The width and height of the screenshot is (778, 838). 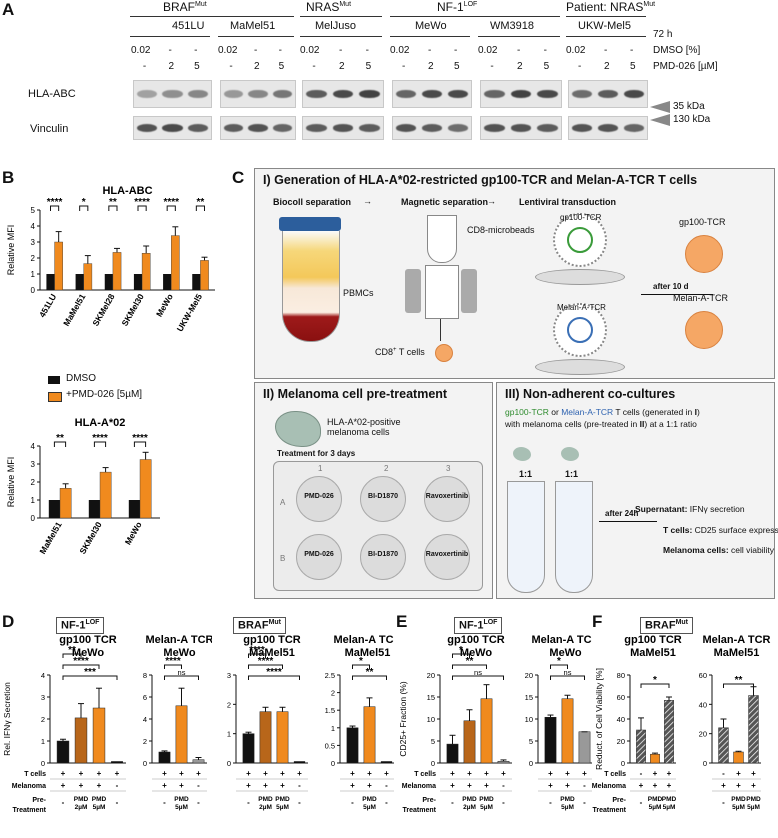 What do you see at coordinates (597, 621) in the screenshot?
I see `panel-f-label: F` at bounding box center [597, 621].